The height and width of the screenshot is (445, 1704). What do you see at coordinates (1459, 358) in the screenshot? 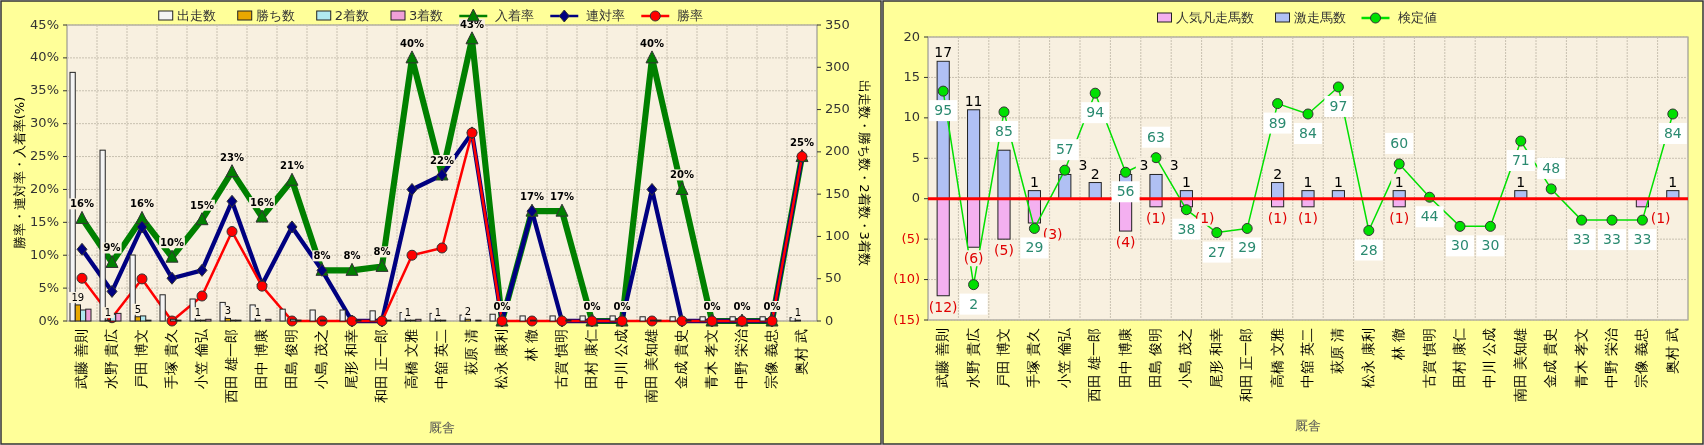
I see `x-tick-label: 田村 康仁` at bounding box center [1459, 358].